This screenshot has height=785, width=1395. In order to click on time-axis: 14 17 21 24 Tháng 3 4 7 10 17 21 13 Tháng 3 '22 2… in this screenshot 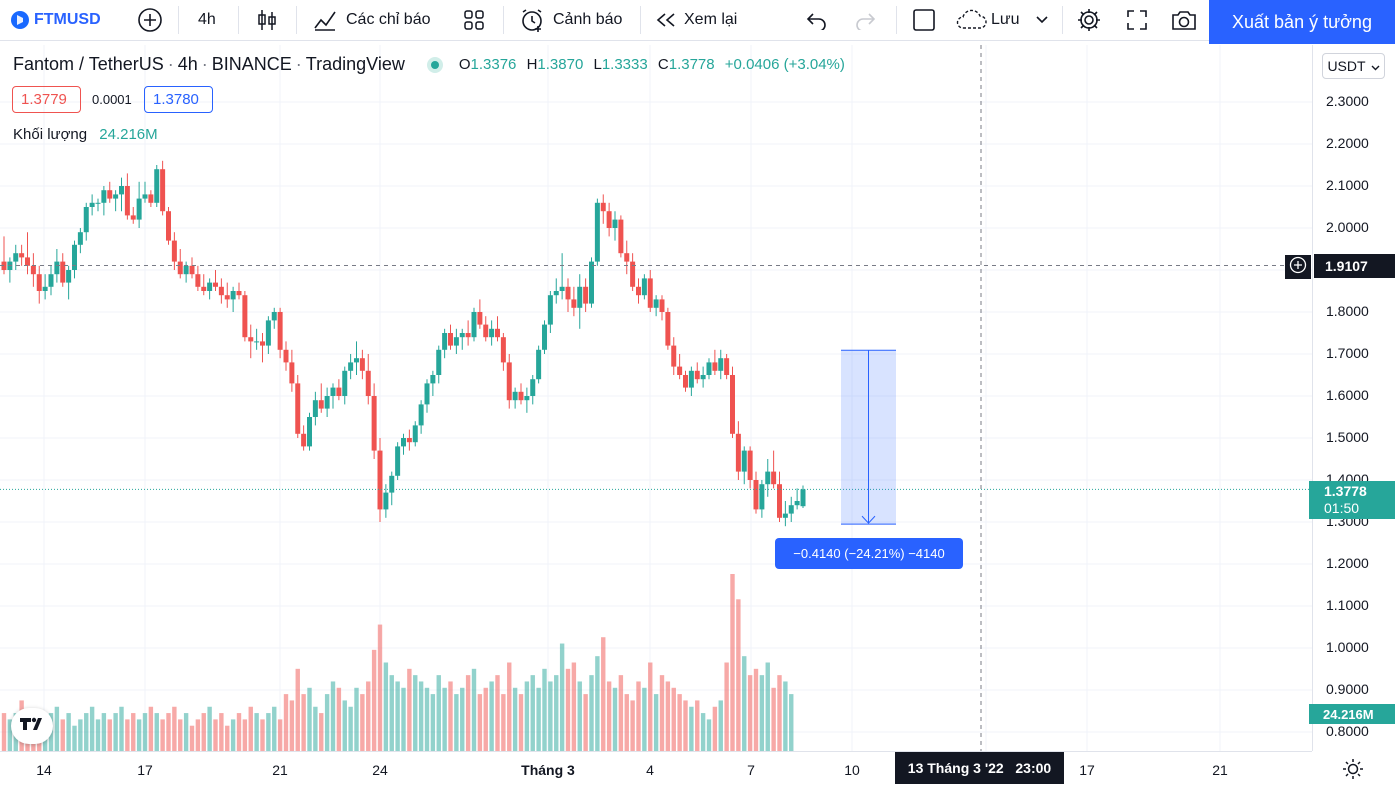, I will do `click(681, 767)`.